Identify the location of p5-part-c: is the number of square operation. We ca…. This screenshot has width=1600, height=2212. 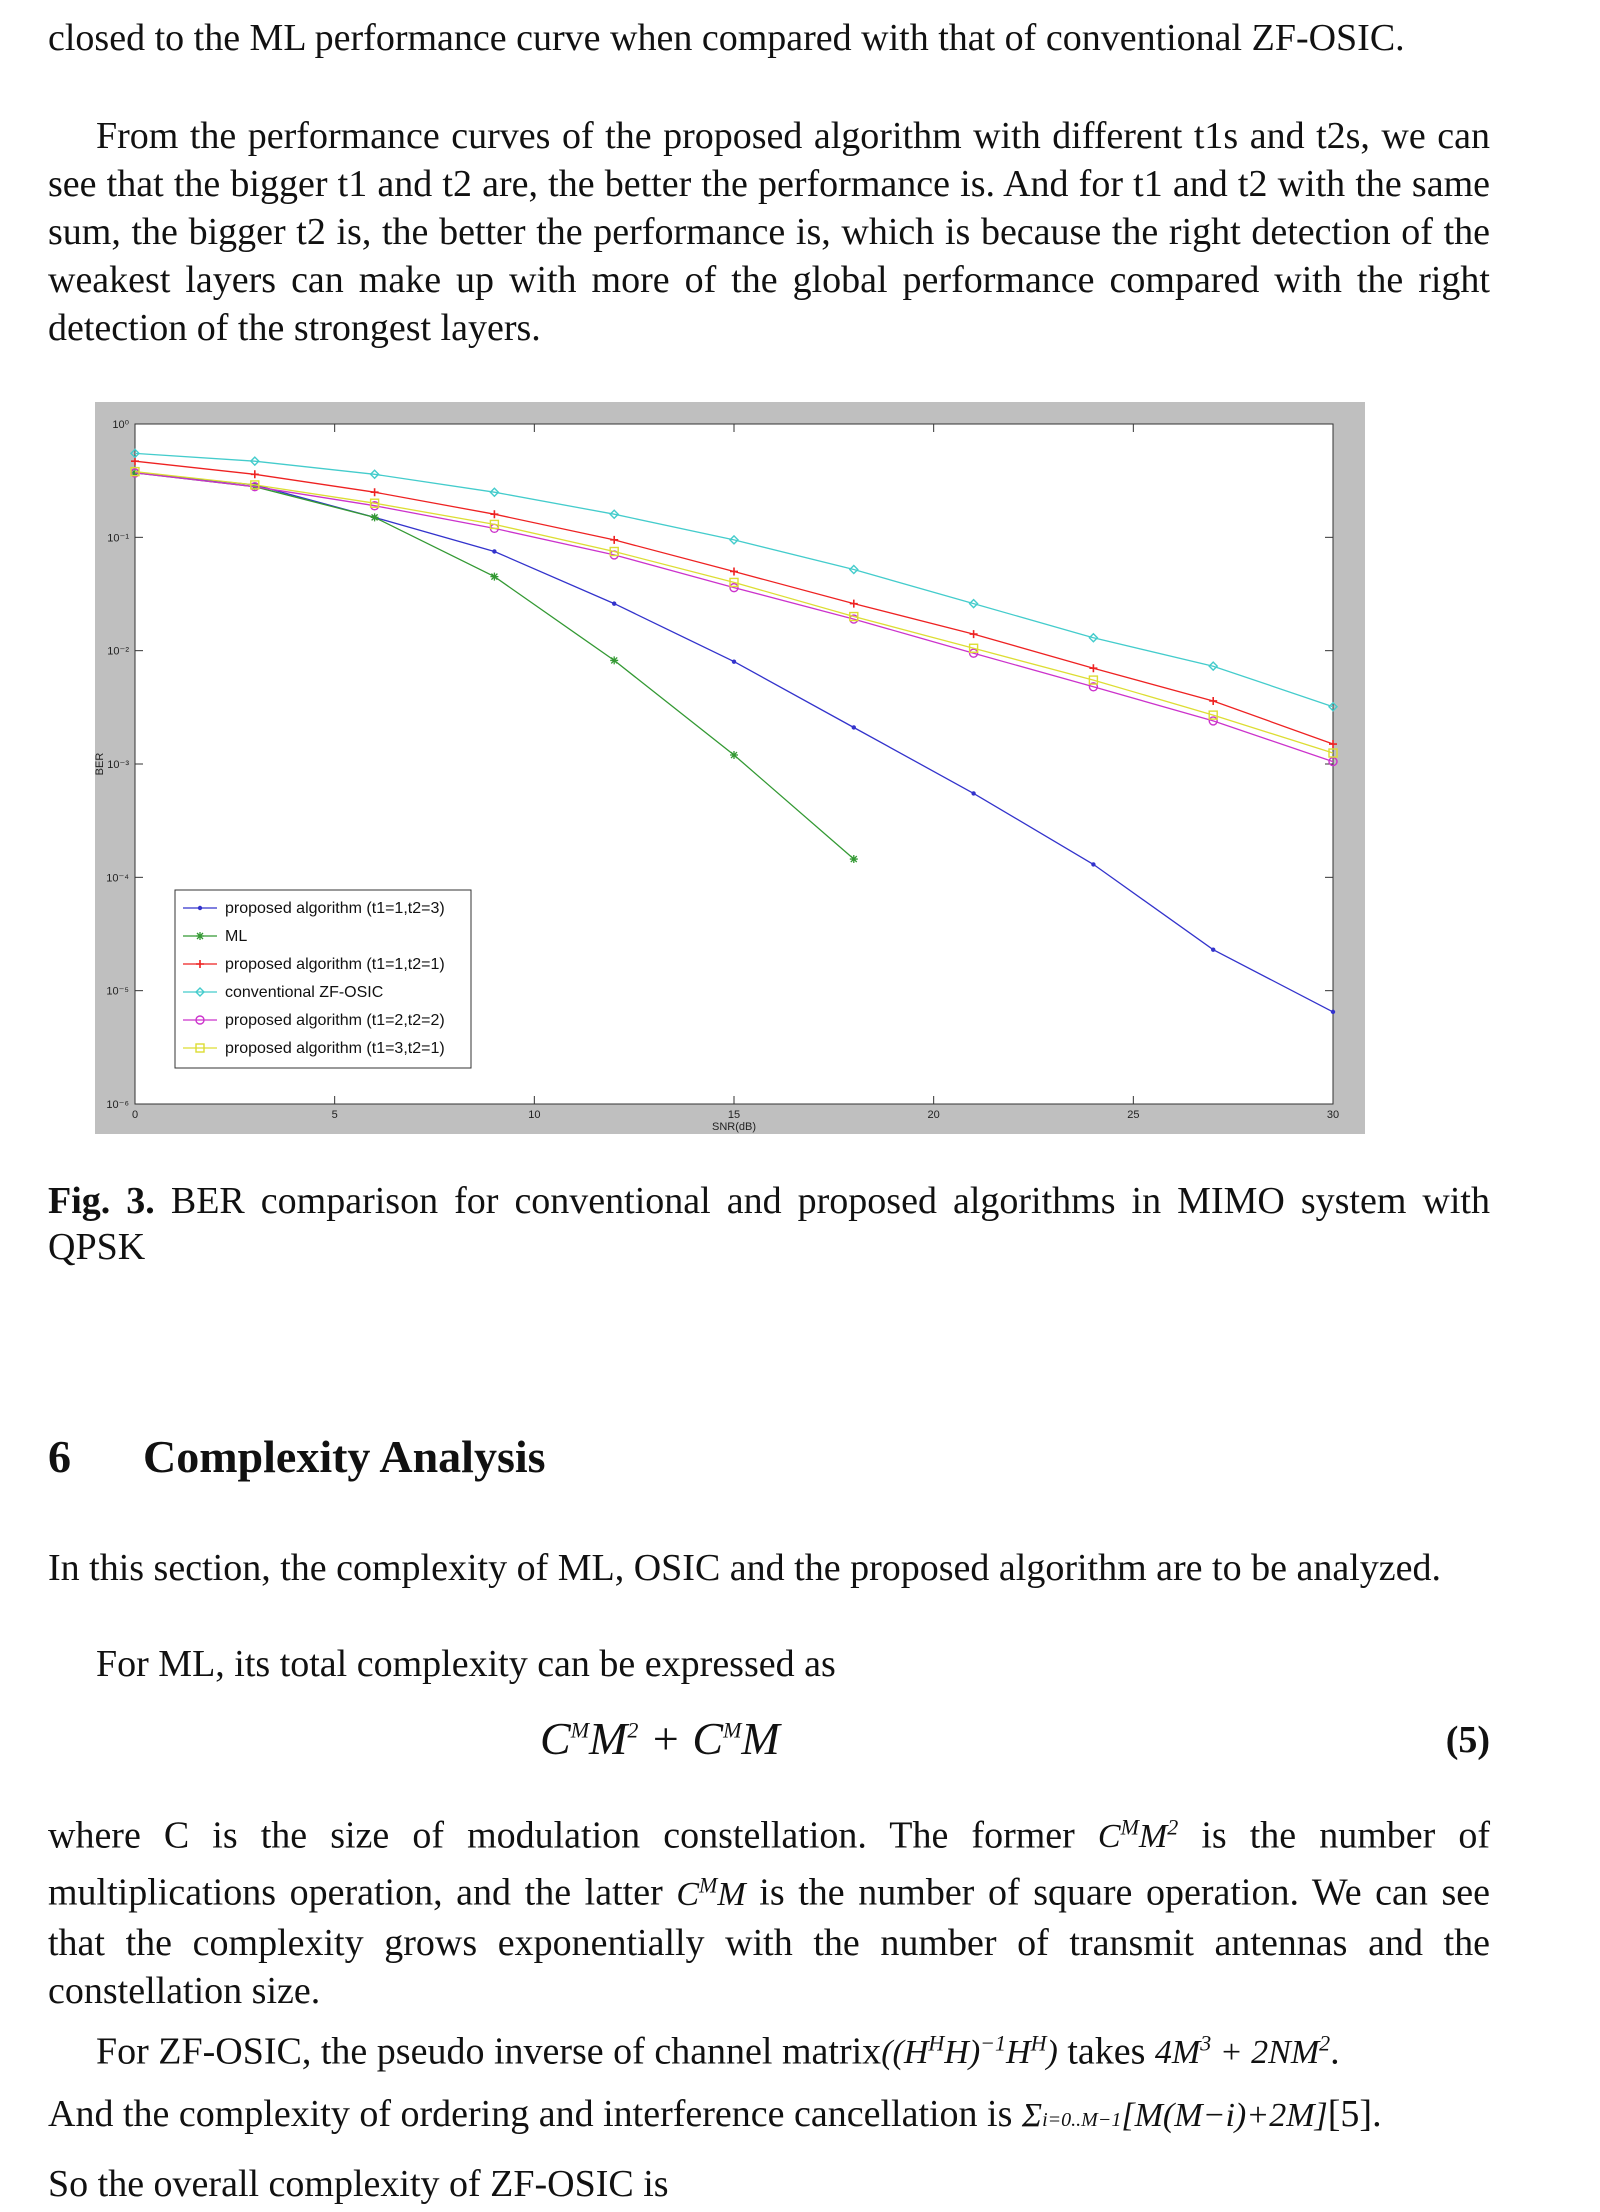
(769, 1941).